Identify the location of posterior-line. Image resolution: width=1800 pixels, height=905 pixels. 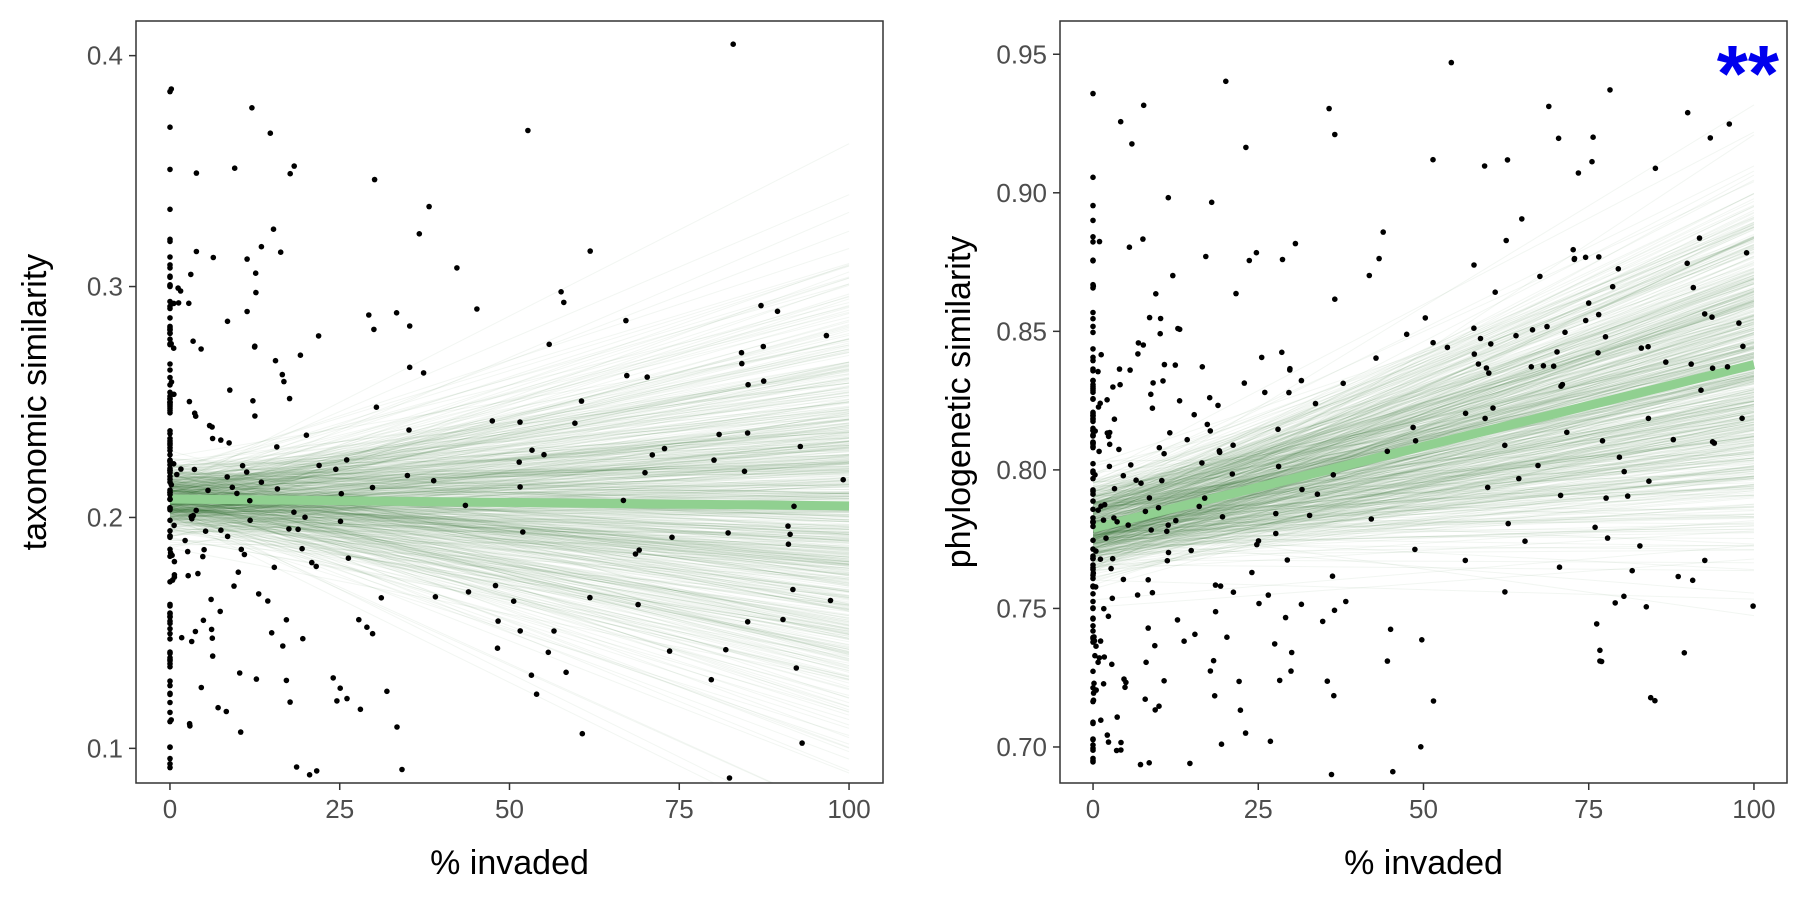
(1423, 568).